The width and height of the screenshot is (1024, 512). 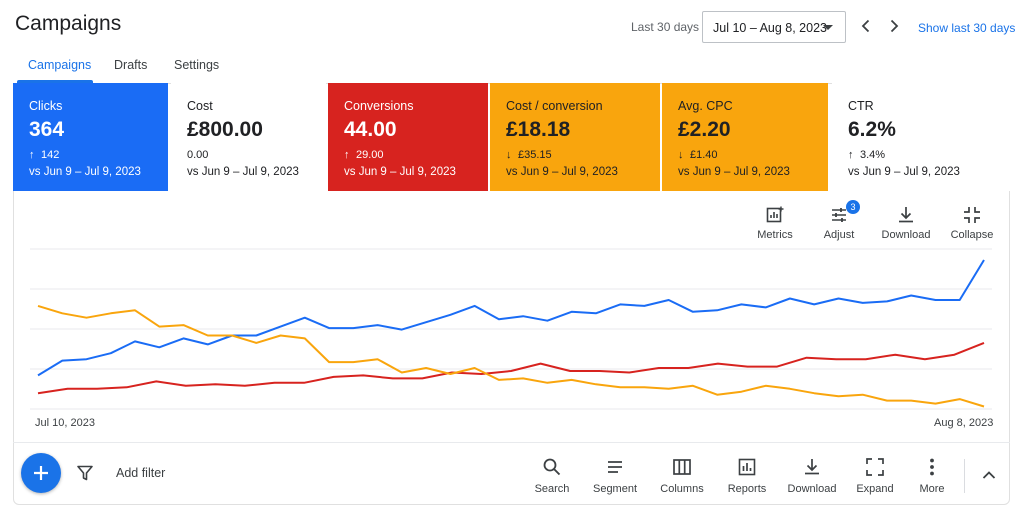 I want to click on columns-icon, so click(x=682, y=467).